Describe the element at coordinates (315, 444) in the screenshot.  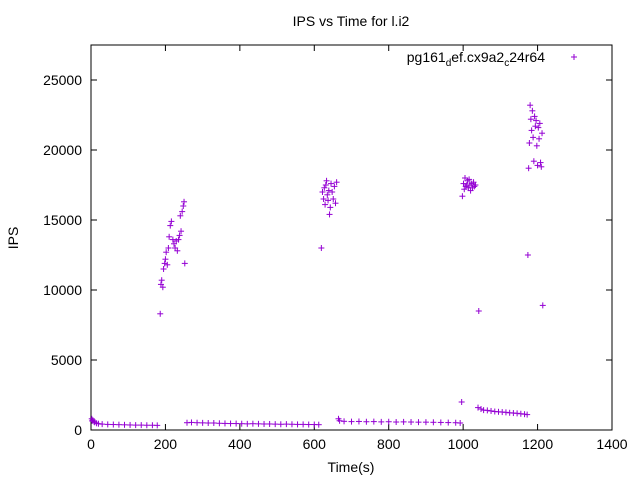
I see `x-tick-label: 600` at that location.